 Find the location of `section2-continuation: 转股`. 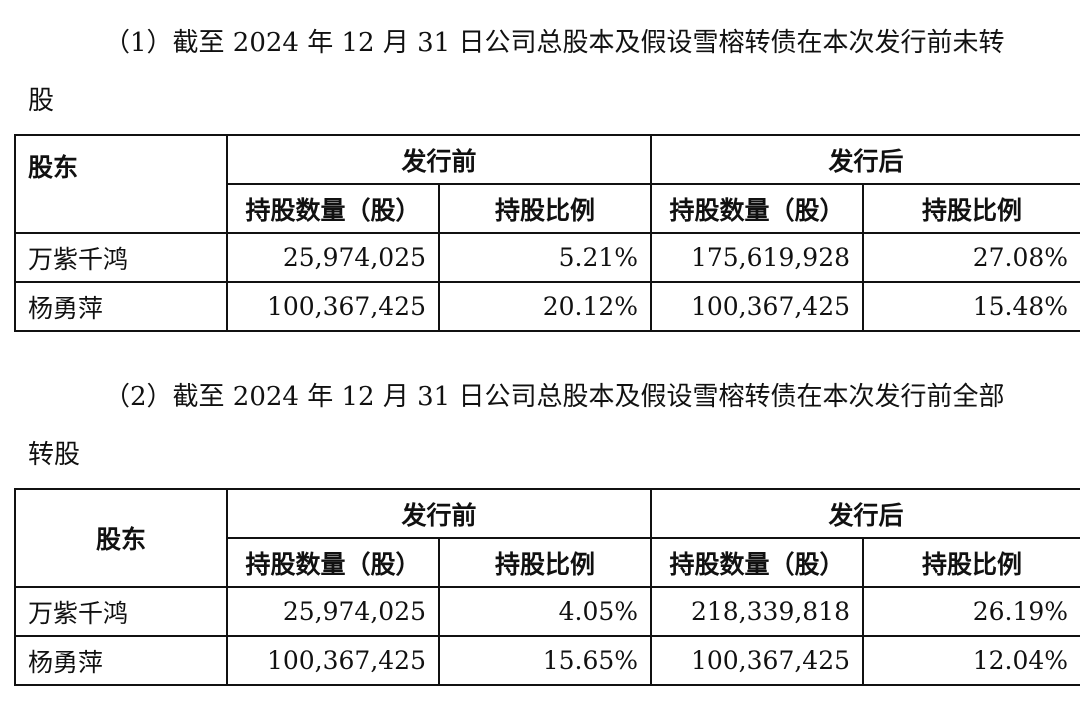

section2-continuation: 转股 is located at coordinates (54, 455).